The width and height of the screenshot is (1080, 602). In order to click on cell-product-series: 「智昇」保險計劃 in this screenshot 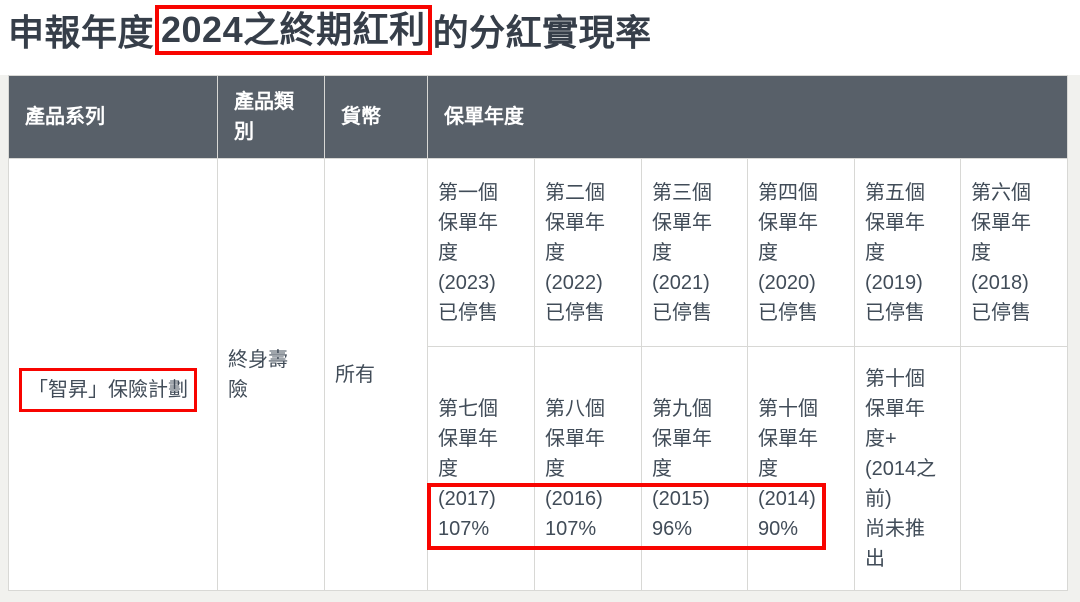, I will do `click(113, 374)`.